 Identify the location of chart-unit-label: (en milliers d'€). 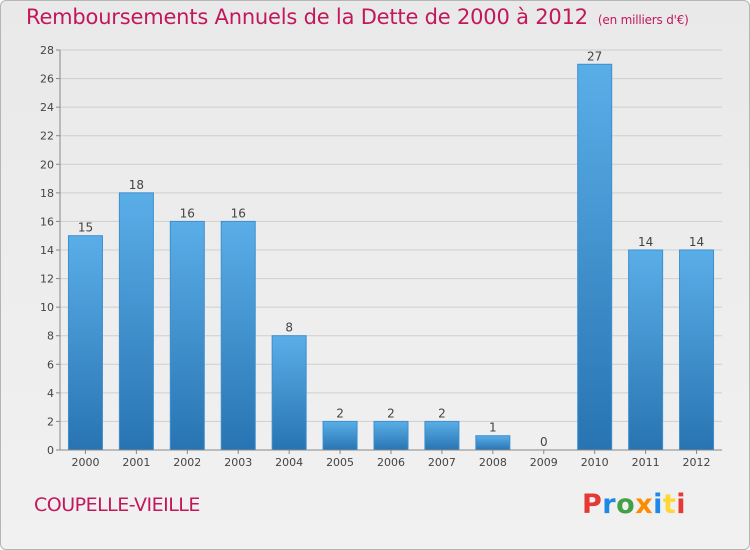
(643, 20).